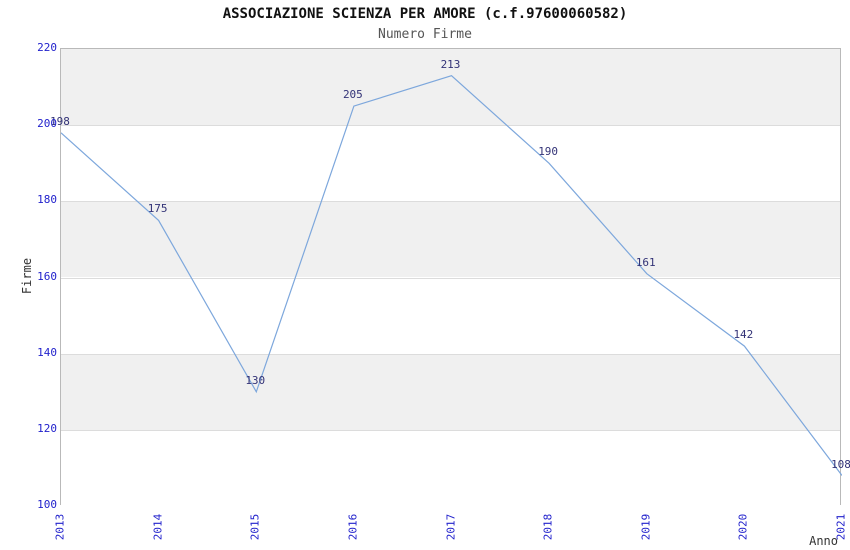  Describe the element at coordinates (27, 276) in the screenshot. I see `y-axis-title: Firme` at that location.